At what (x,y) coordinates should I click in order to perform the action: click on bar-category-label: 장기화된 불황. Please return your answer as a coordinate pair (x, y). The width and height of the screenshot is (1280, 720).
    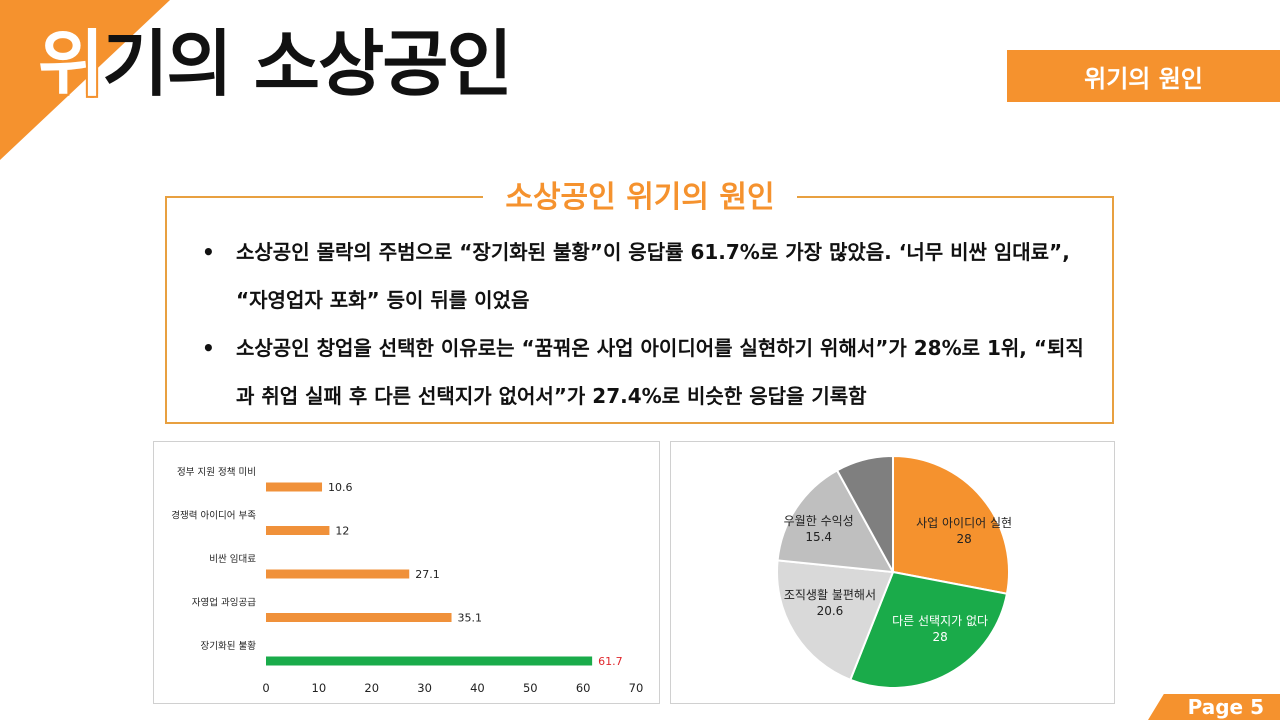
    Looking at the image, I should click on (229, 646).